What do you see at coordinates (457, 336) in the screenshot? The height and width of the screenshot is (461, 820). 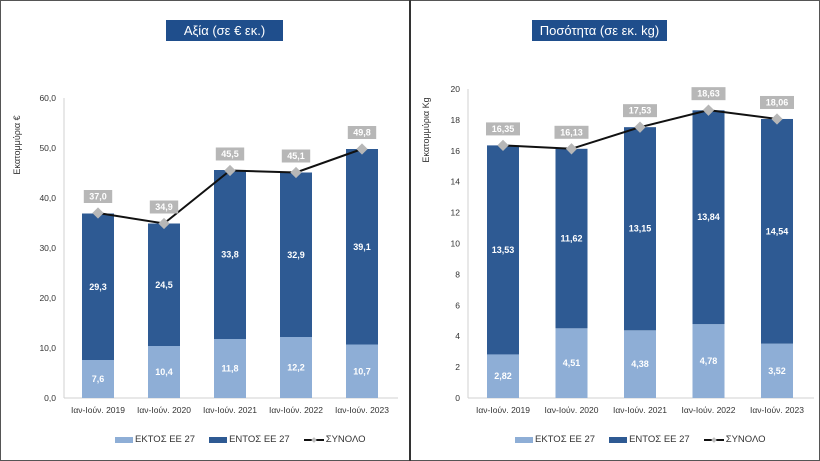 I see `y-tick-label: 4` at bounding box center [457, 336].